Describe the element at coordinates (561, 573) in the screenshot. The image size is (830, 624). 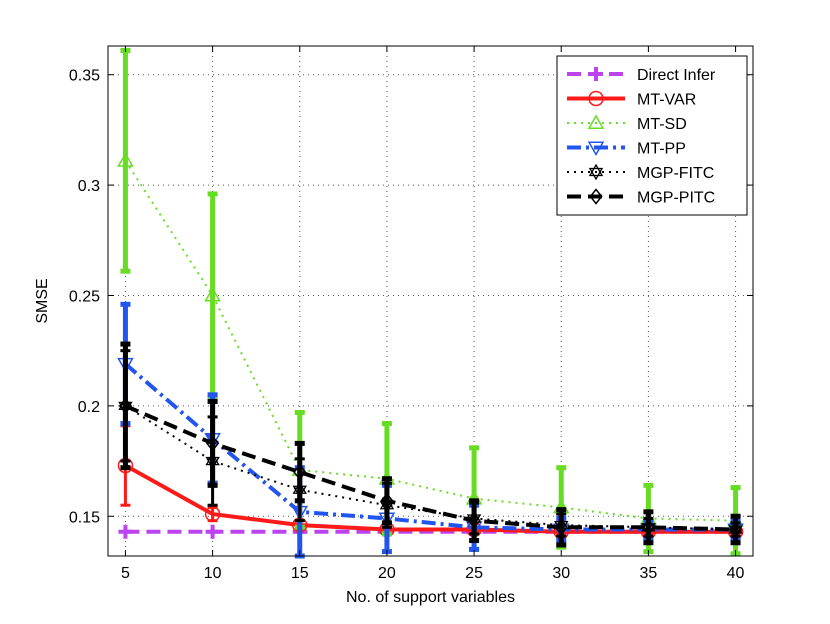
I see `x-tick-label: 30` at that location.